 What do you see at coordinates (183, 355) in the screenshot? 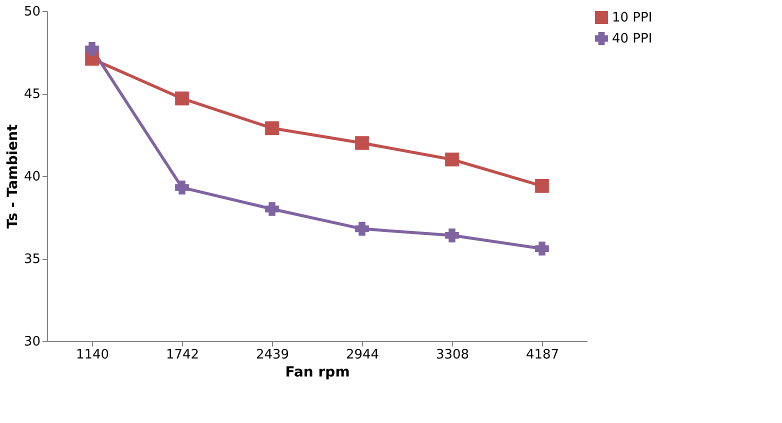
I see `x-tick-label: 1742` at bounding box center [183, 355].